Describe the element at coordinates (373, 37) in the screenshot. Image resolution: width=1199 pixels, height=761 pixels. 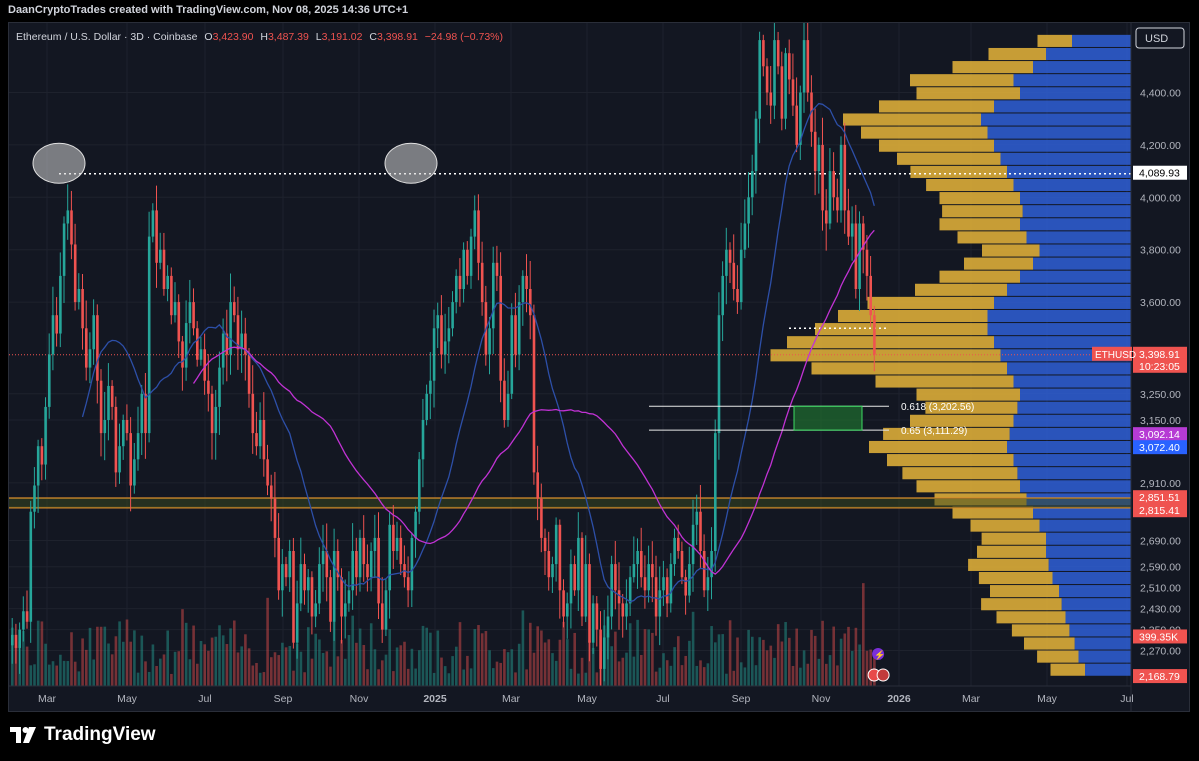
I see `legend-c-label: C` at that location.